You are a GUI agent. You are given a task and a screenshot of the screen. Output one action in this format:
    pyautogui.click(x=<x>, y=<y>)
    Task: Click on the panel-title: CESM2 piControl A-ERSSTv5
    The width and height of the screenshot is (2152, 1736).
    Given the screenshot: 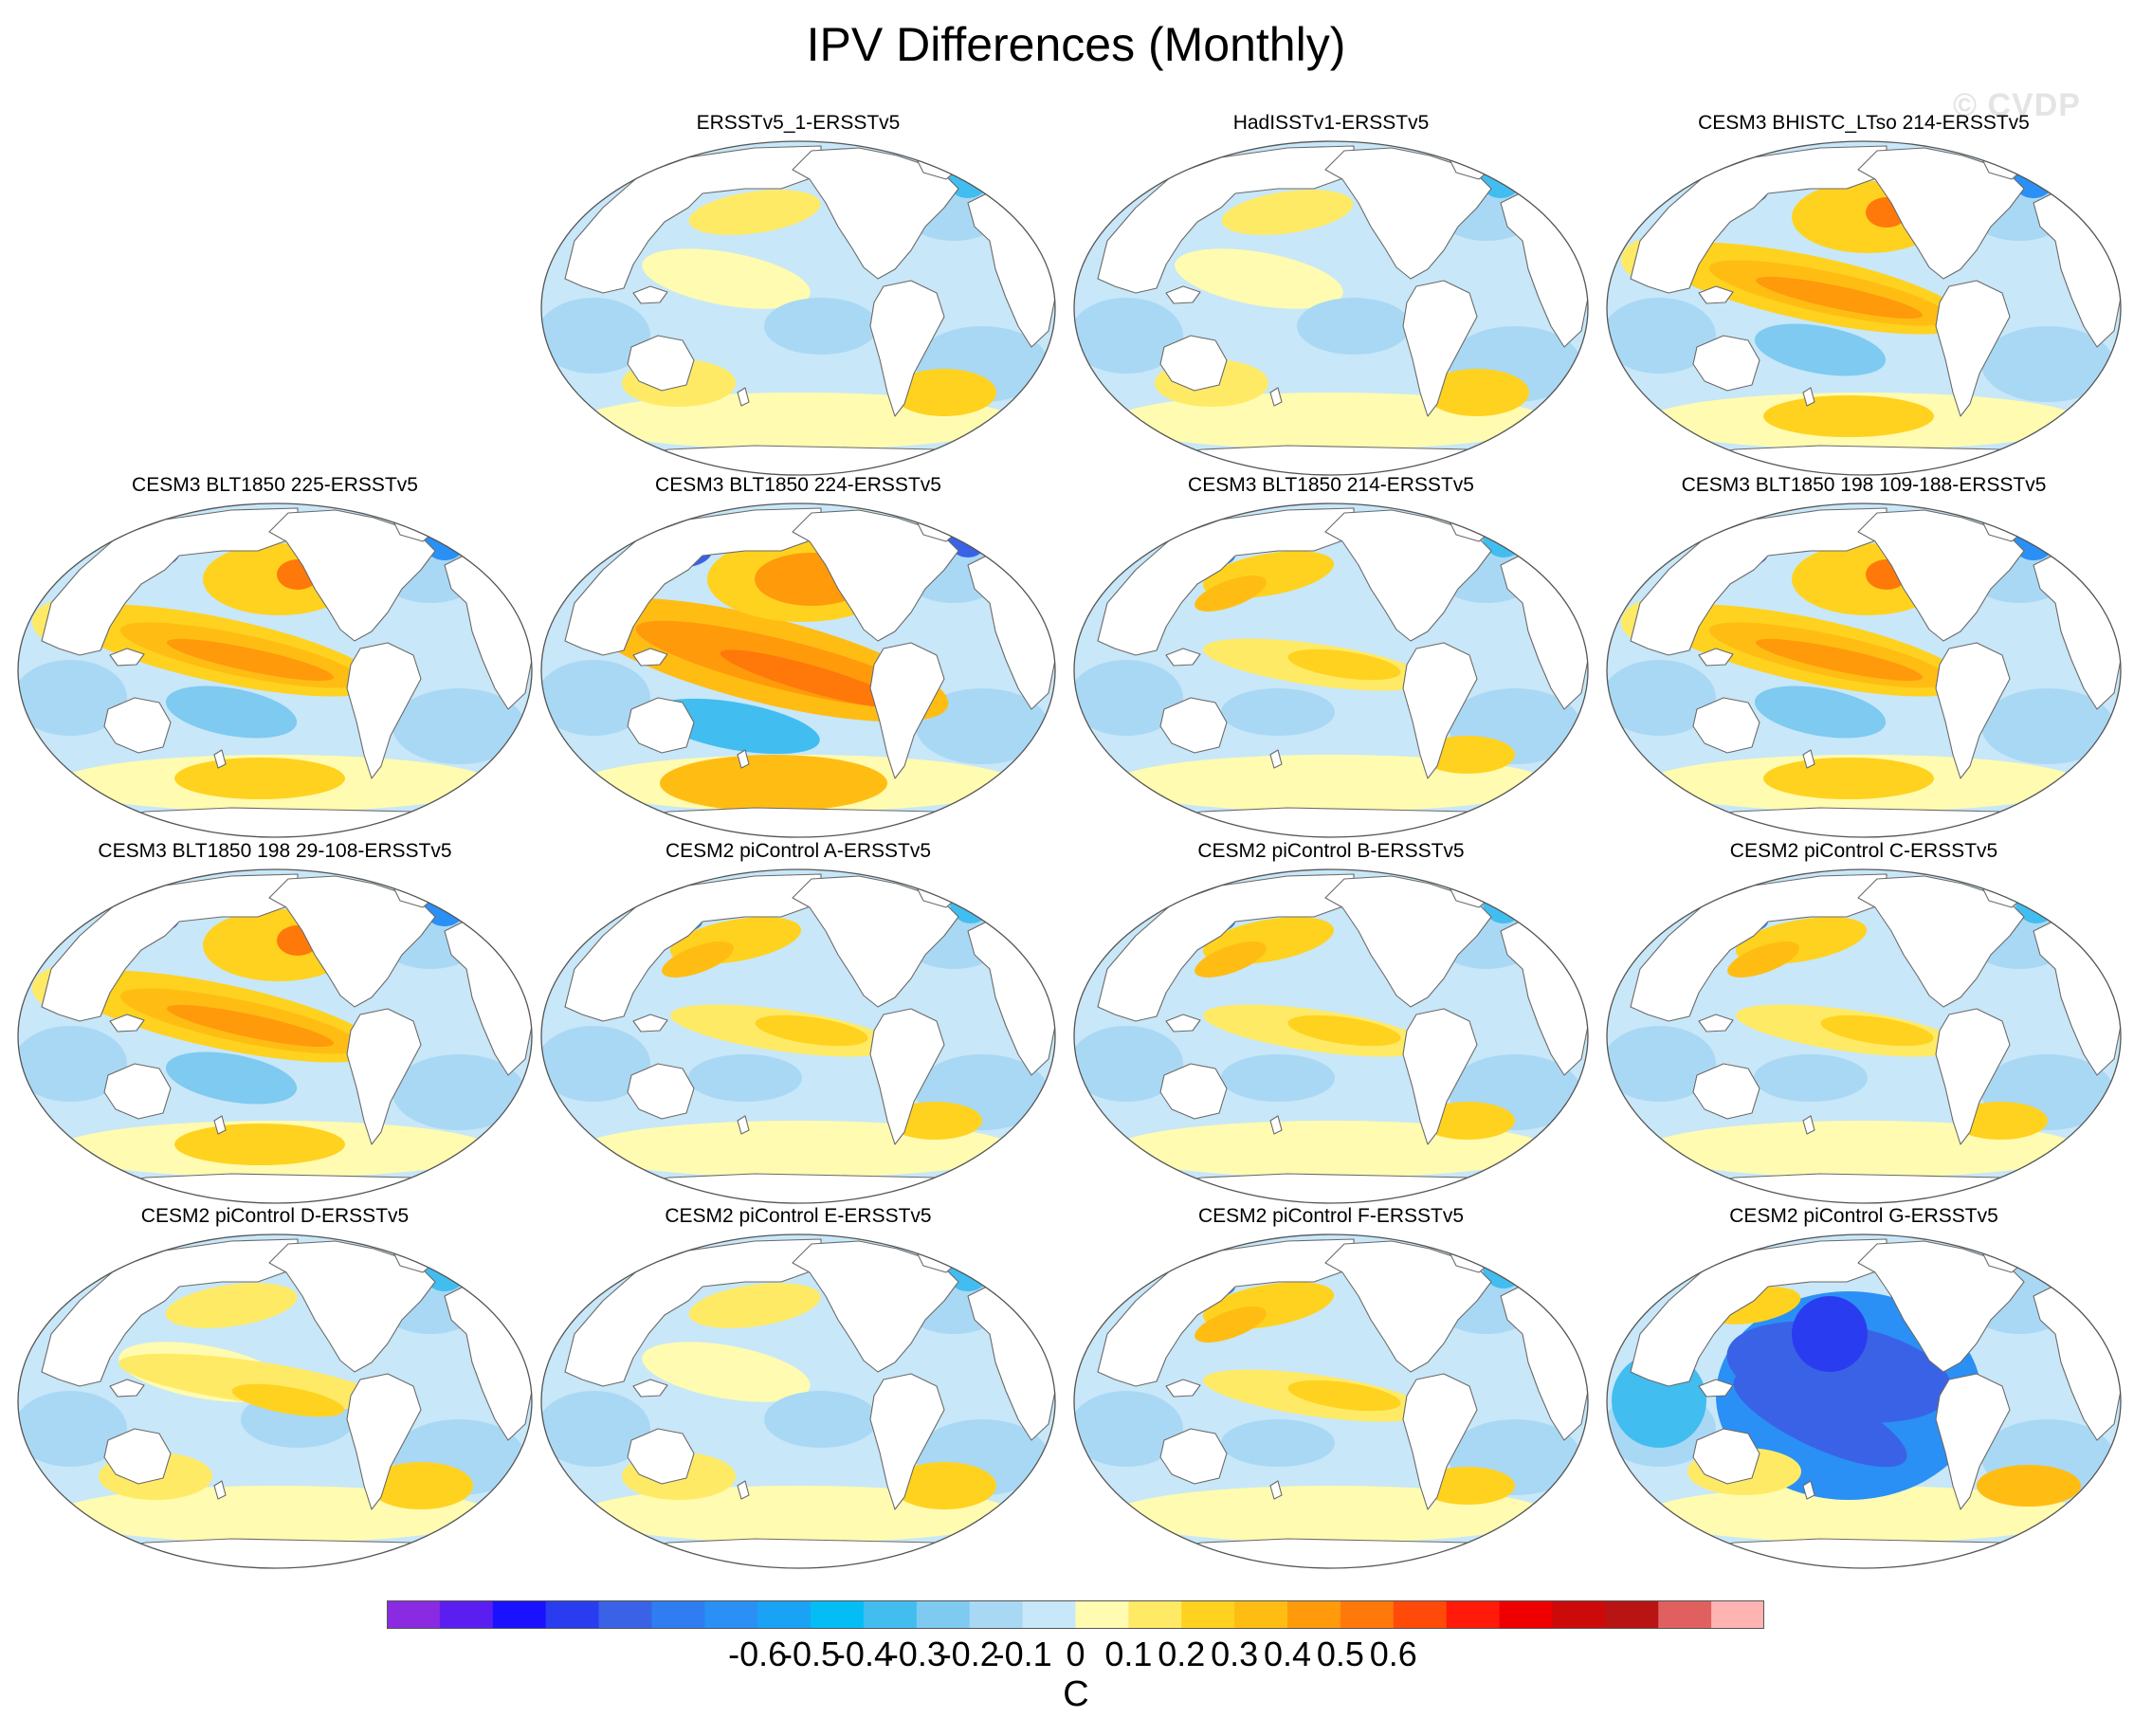 What is the action you would take?
    pyautogui.click(x=799, y=851)
    